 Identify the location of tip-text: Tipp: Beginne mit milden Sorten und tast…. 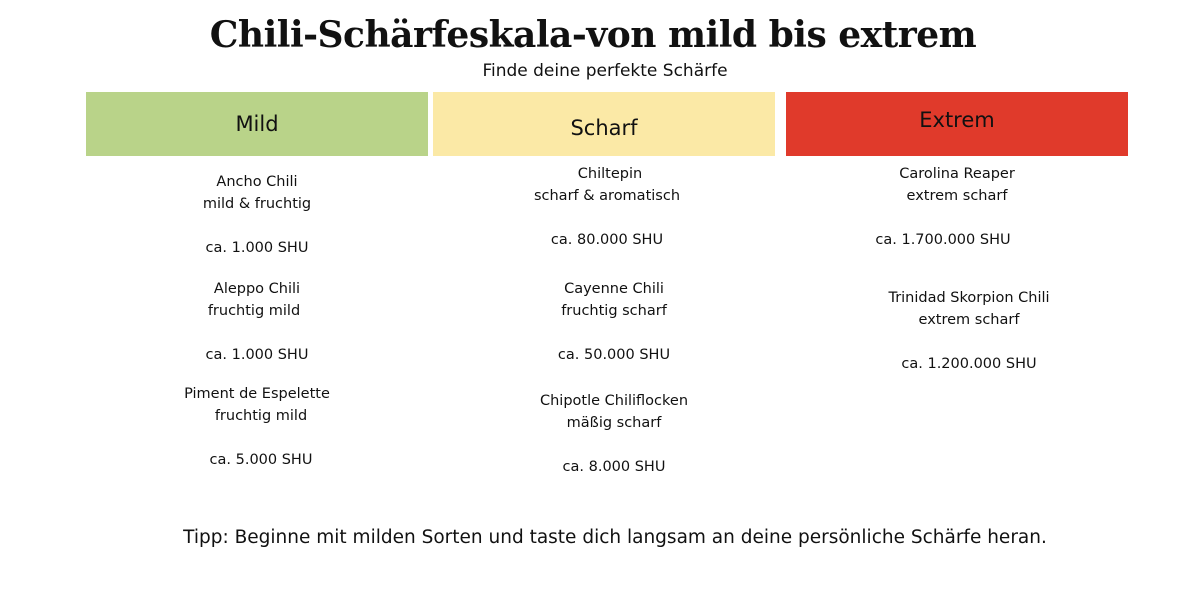
(615, 537).